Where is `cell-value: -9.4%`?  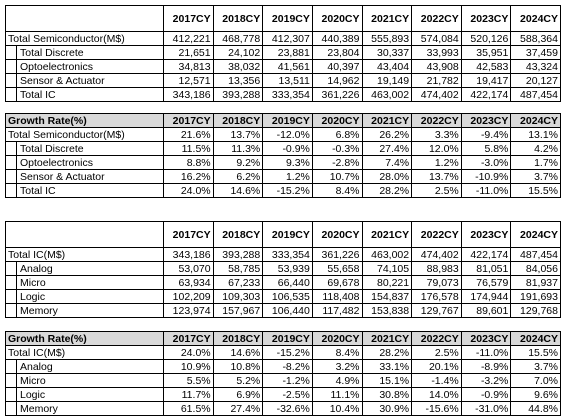 cell-value: -9.4% is located at coordinates (486, 134).